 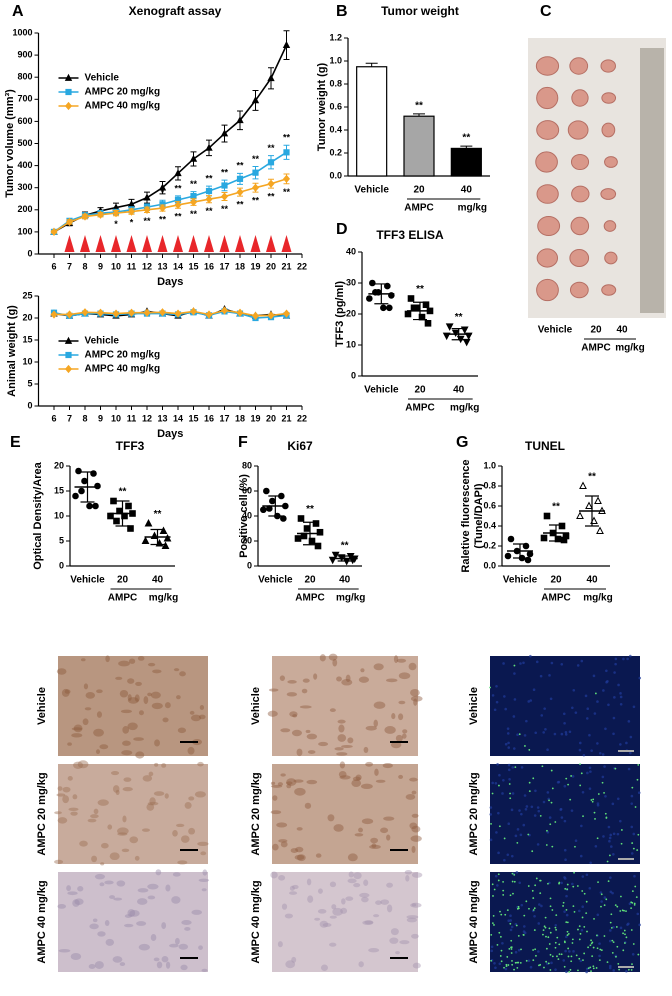 I want to click on significance-label: **, so click(x=592, y=477).